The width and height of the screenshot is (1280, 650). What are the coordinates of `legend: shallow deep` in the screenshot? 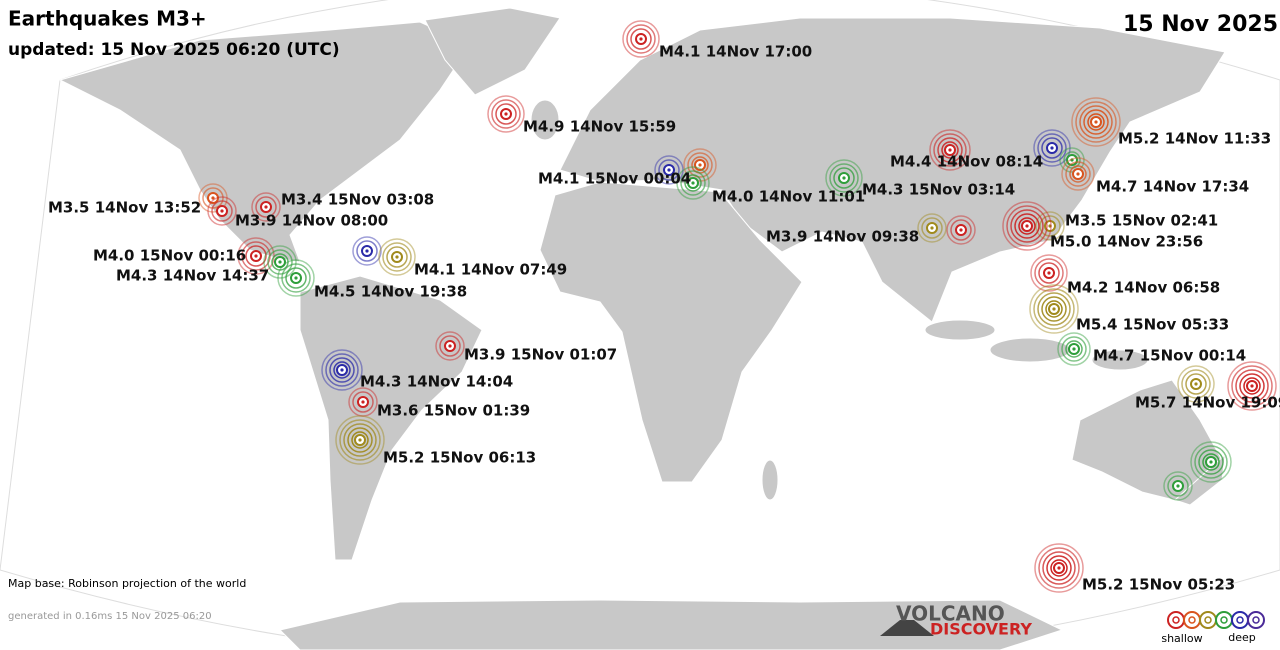 It's located at (1213, 628).